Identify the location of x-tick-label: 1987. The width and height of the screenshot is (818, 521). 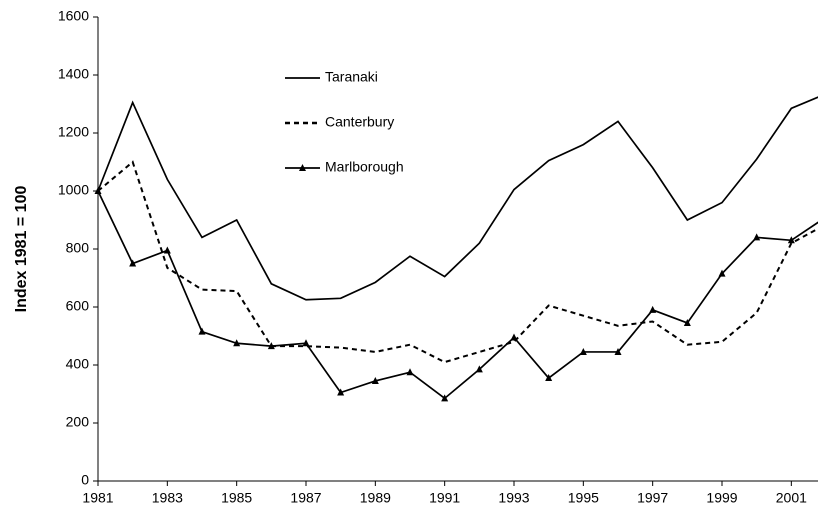
(305, 498).